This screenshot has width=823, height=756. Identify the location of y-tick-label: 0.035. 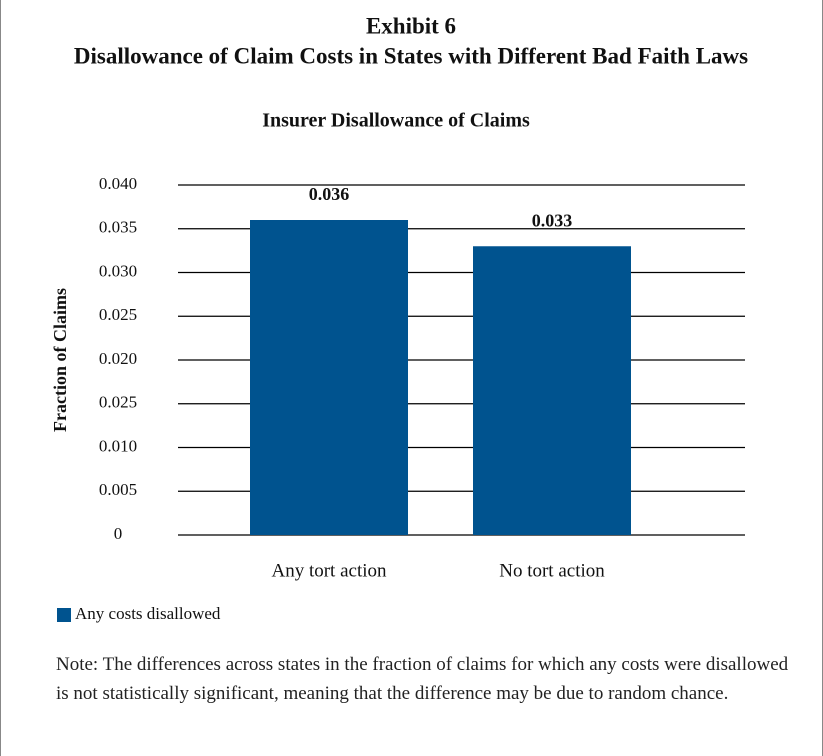
(118, 227).